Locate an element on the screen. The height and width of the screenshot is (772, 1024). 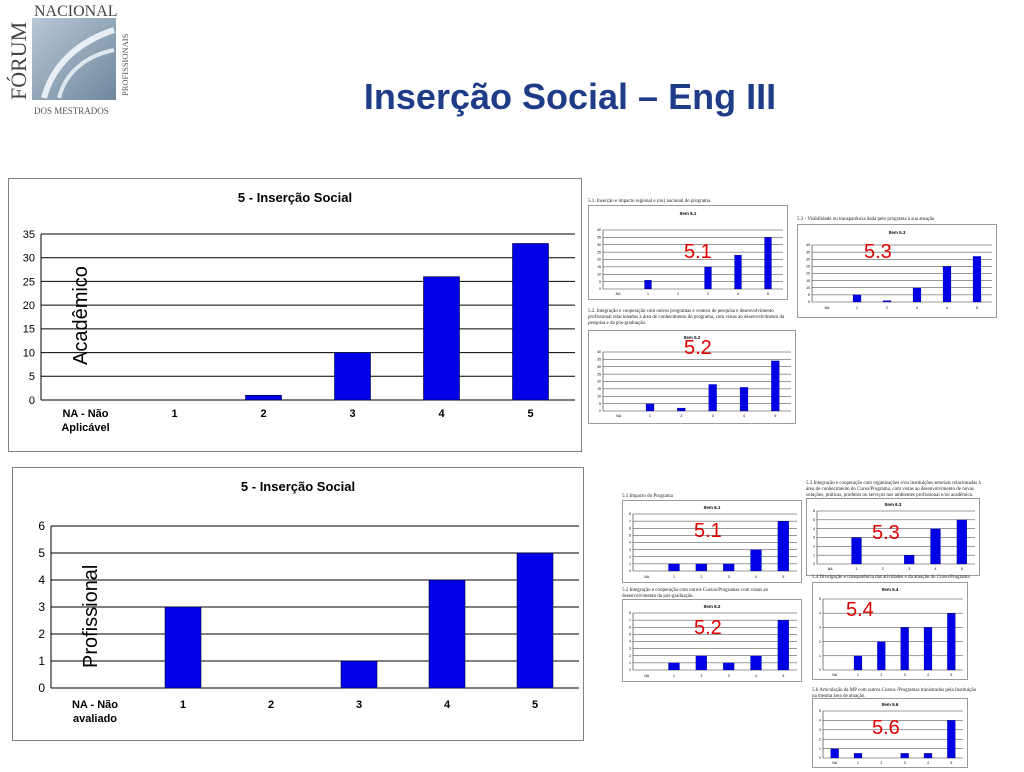
mini-chart-a51: Item 5.1 0 5 10 15 20 25 30 35 40 NA 1 2 3 4 5 is located at coordinates (690, 253).